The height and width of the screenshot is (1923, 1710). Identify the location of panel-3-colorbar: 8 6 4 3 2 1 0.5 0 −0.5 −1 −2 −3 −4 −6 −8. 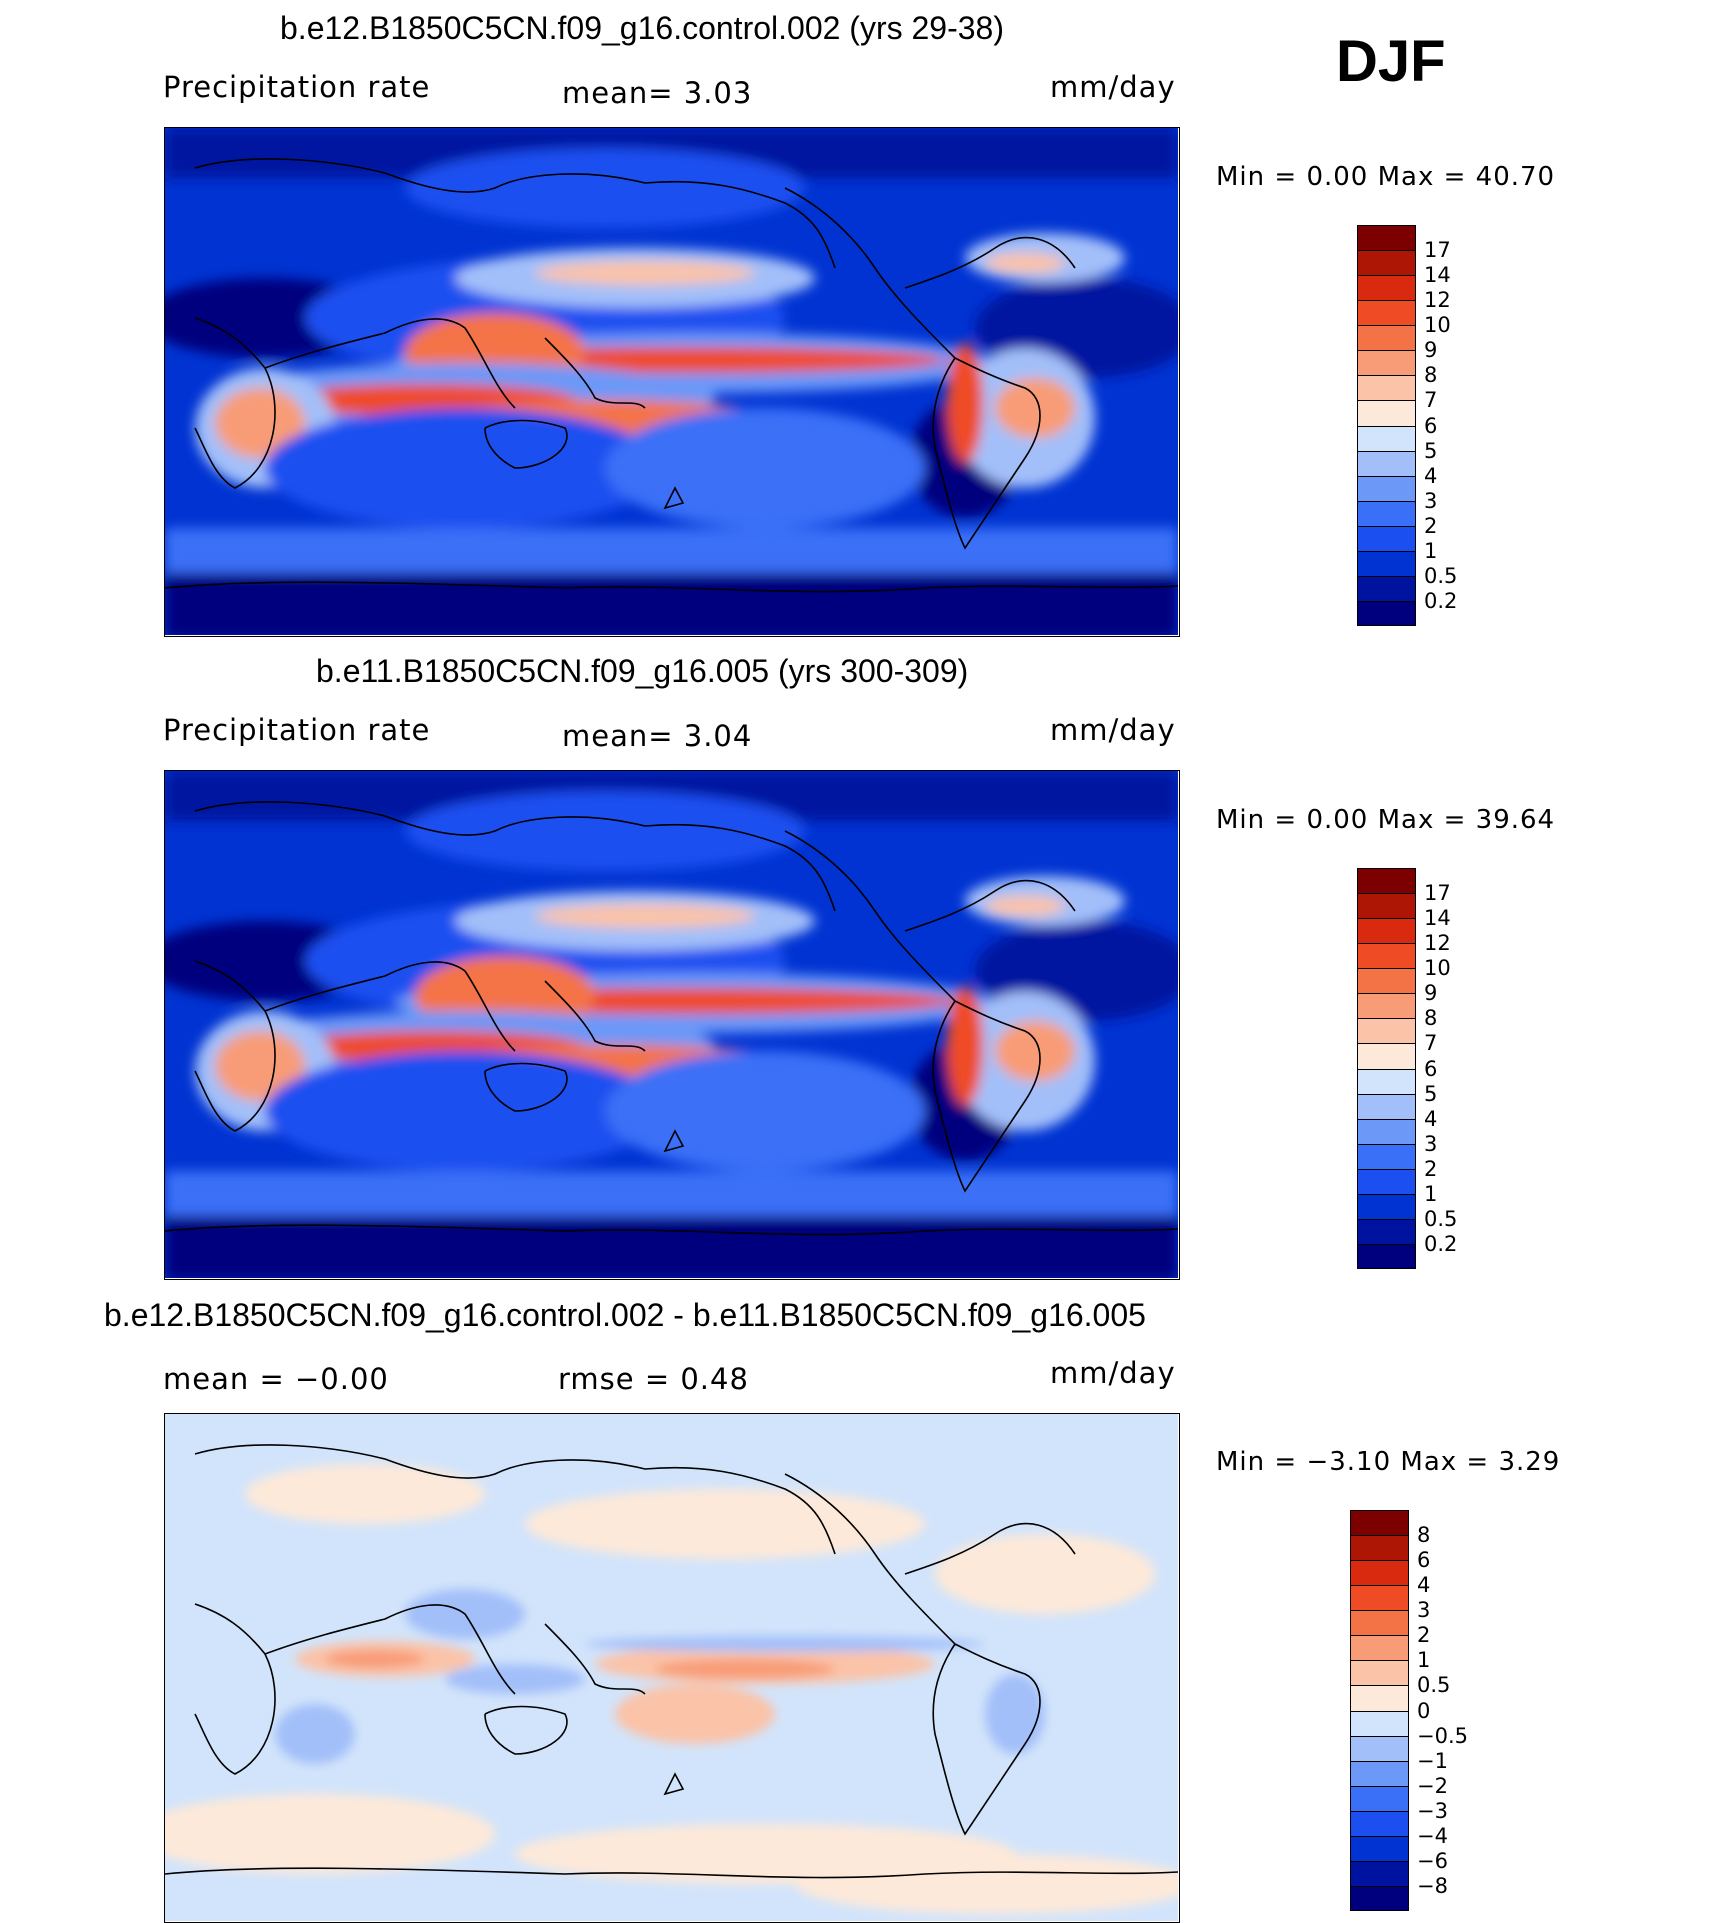
(1409, 1710).